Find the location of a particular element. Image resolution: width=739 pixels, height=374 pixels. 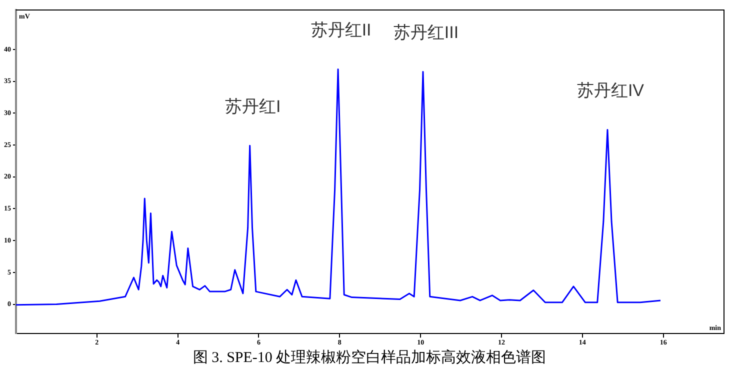

annotation: 苏丹红II is located at coordinates (341, 30).